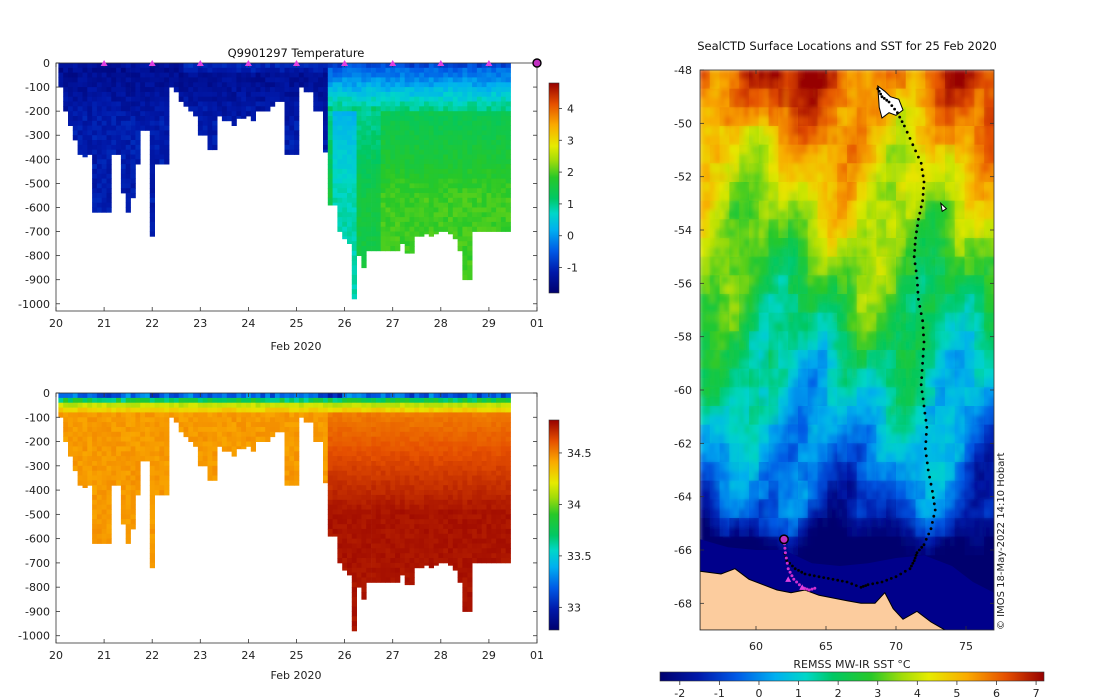 The image size is (1100, 700). I want to click on x-tick-label: 20, so click(56, 323).